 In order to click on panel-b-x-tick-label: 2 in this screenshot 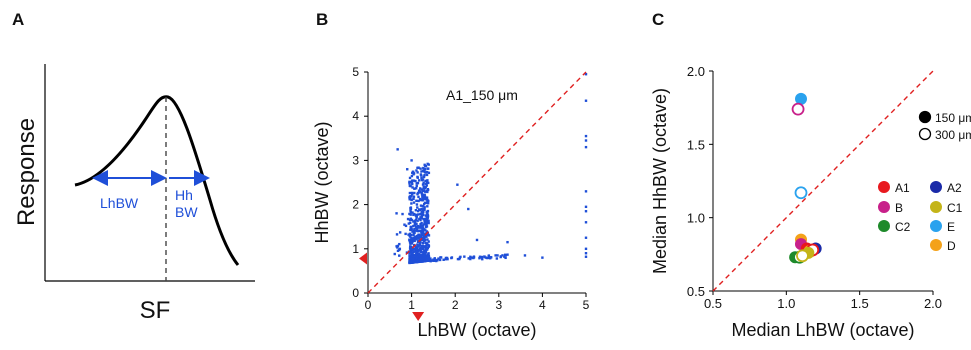, I will do `click(455, 305)`.